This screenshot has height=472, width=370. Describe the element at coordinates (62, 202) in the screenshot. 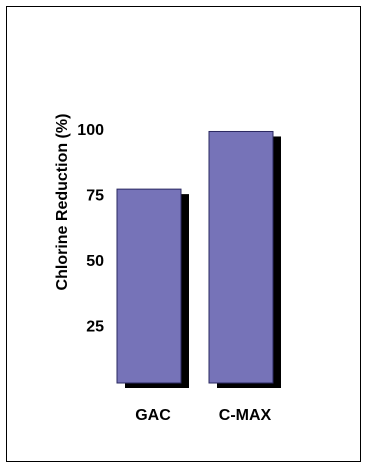

I see `y-axis-label: Chlorine Reduction (%)` at that location.